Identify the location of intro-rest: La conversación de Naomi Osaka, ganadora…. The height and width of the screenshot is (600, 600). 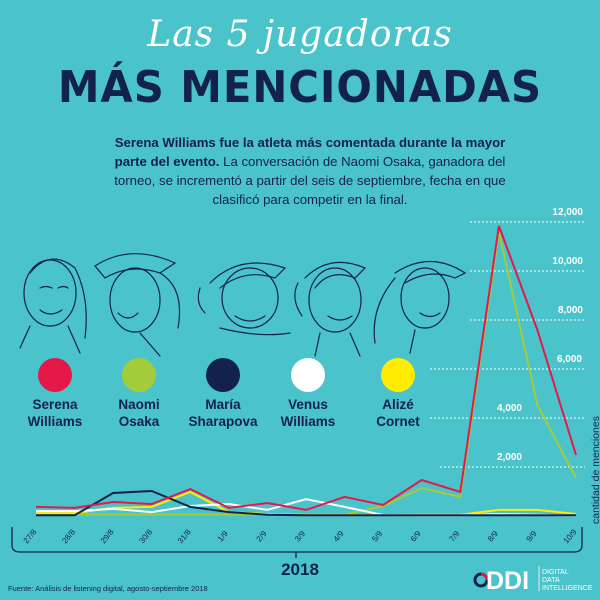
(310, 180).